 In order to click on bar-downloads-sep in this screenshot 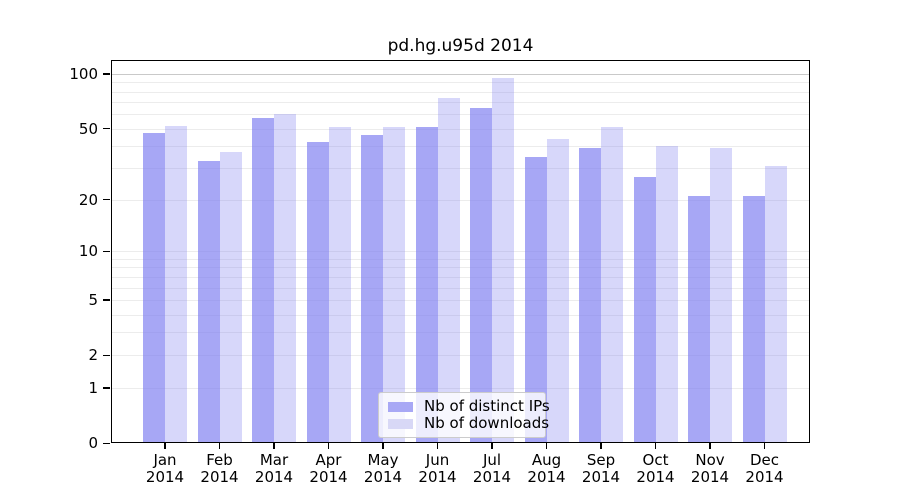, I will do `click(612, 285)`.